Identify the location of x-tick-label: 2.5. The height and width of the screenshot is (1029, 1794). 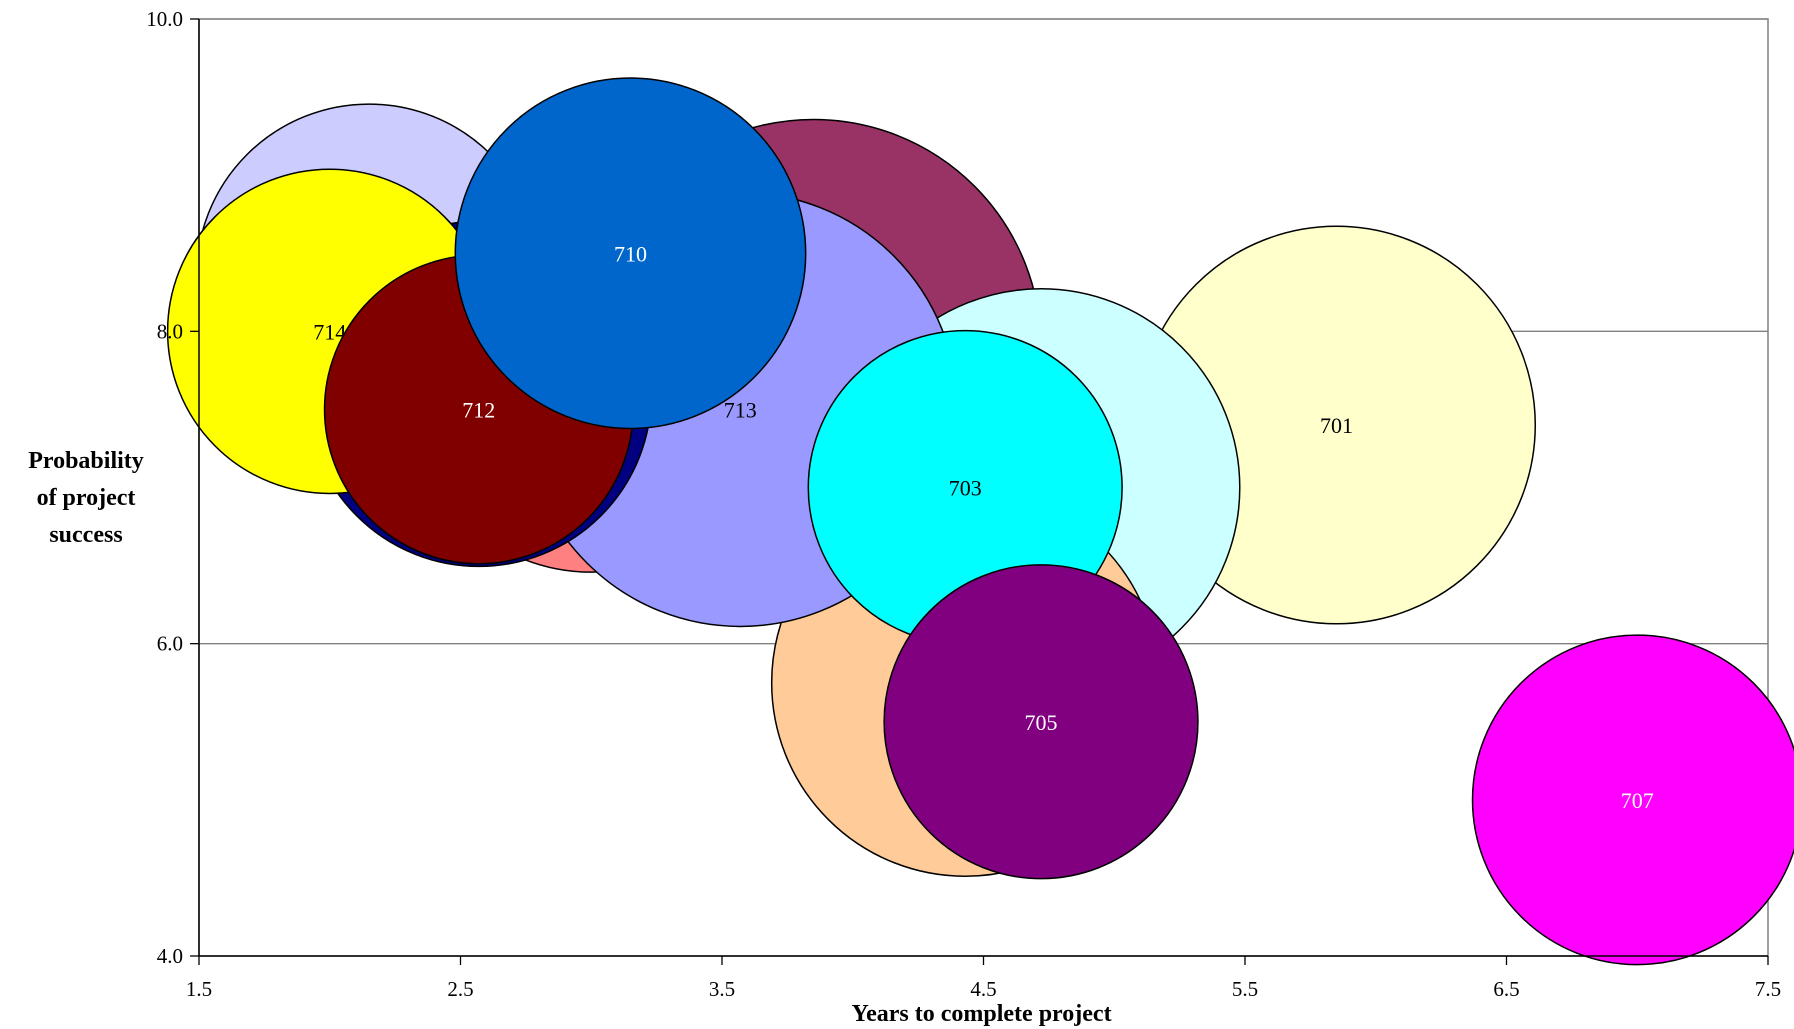
(460, 989).